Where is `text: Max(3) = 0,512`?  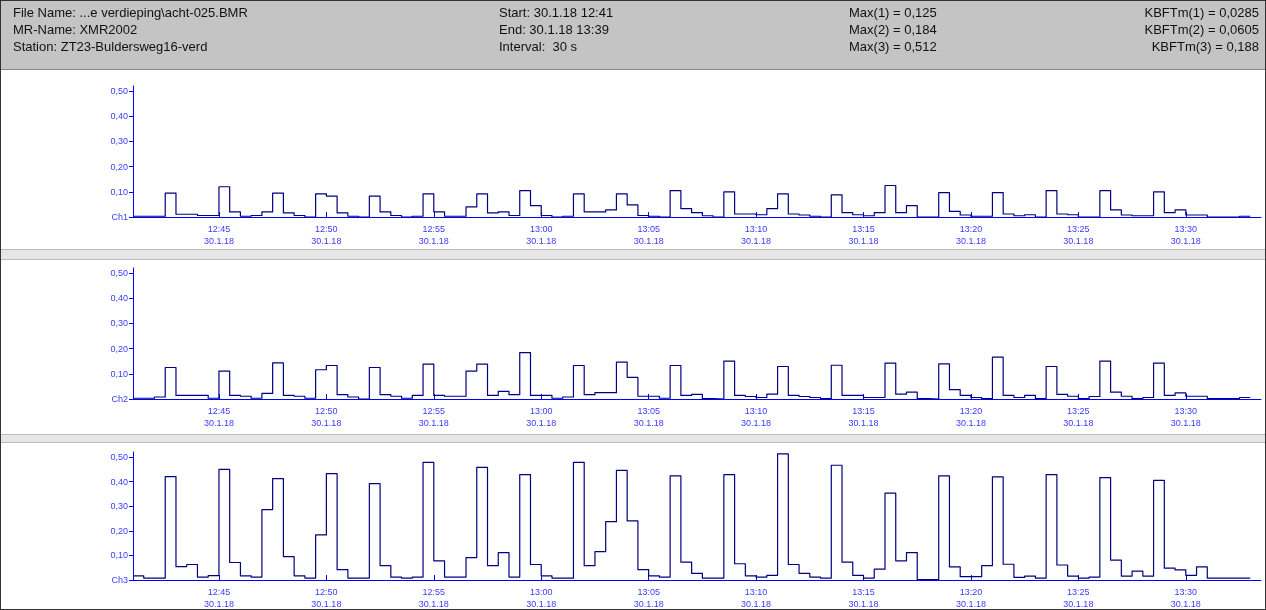 text: Max(3) = 0,512 is located at coordinates (893, 46).